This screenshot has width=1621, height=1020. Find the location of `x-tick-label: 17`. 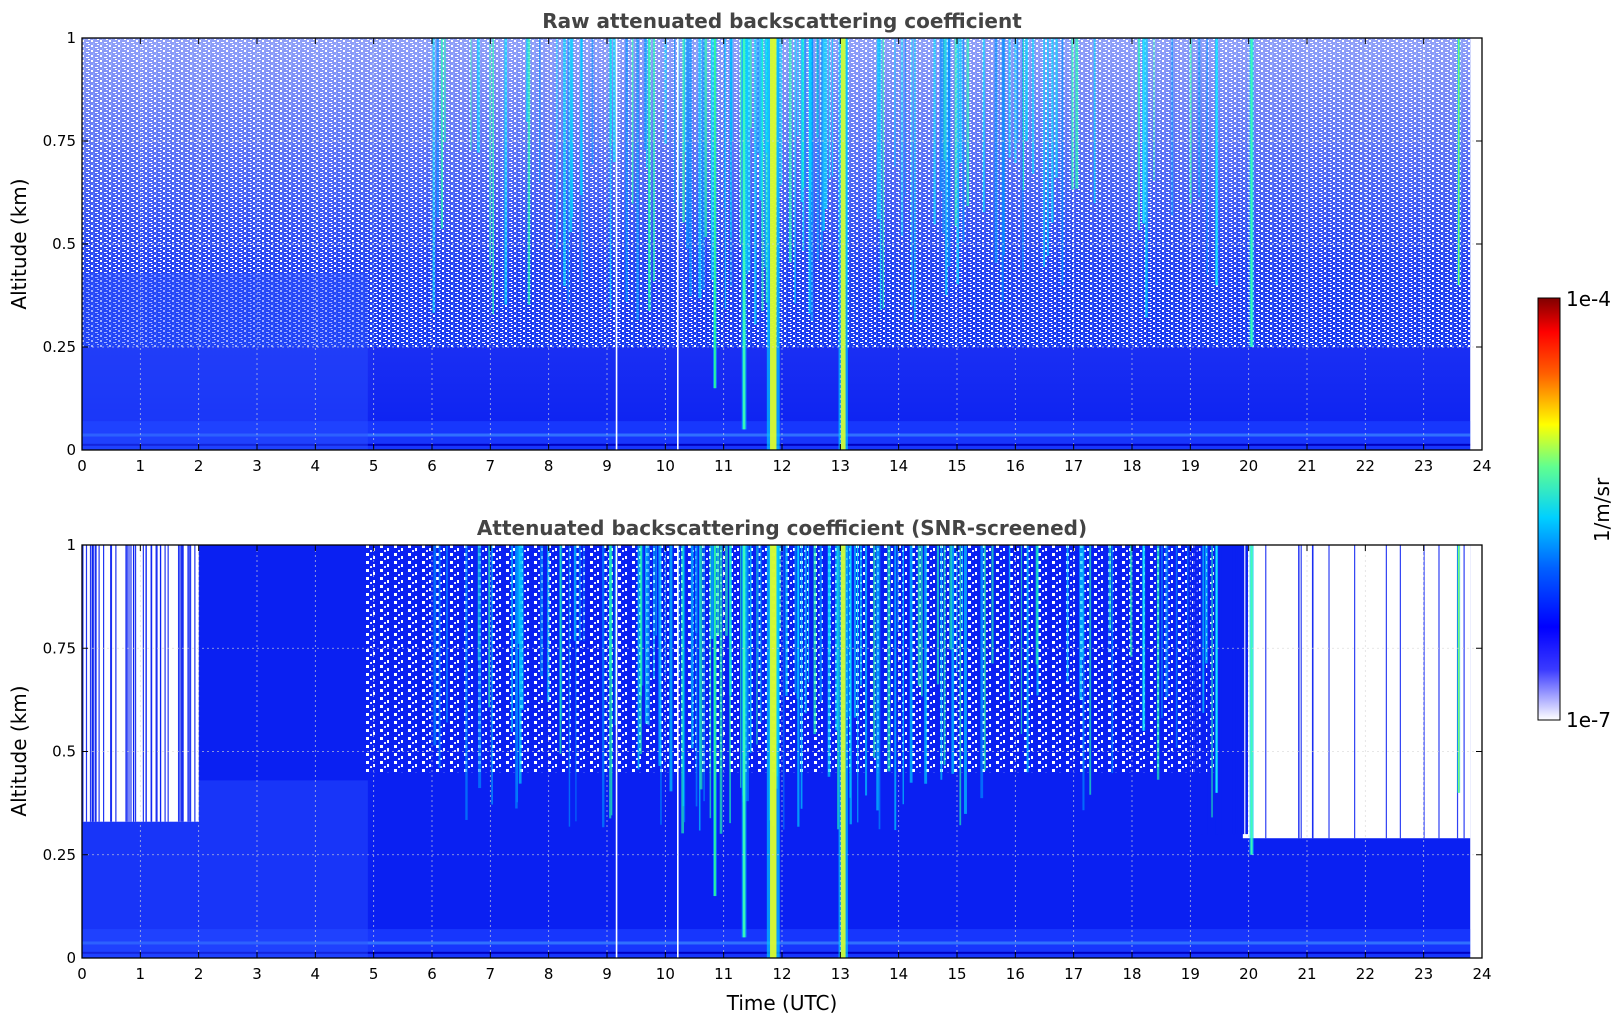

x-tick-label: 17 is located at coordinates (1073, 974).